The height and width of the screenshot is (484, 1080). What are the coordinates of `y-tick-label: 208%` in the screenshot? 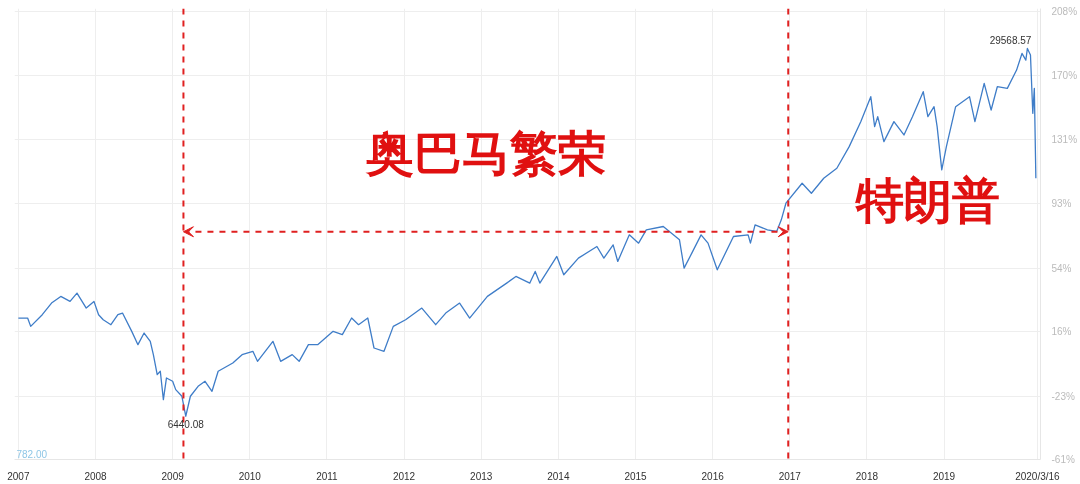 It's located at (1064, 12).